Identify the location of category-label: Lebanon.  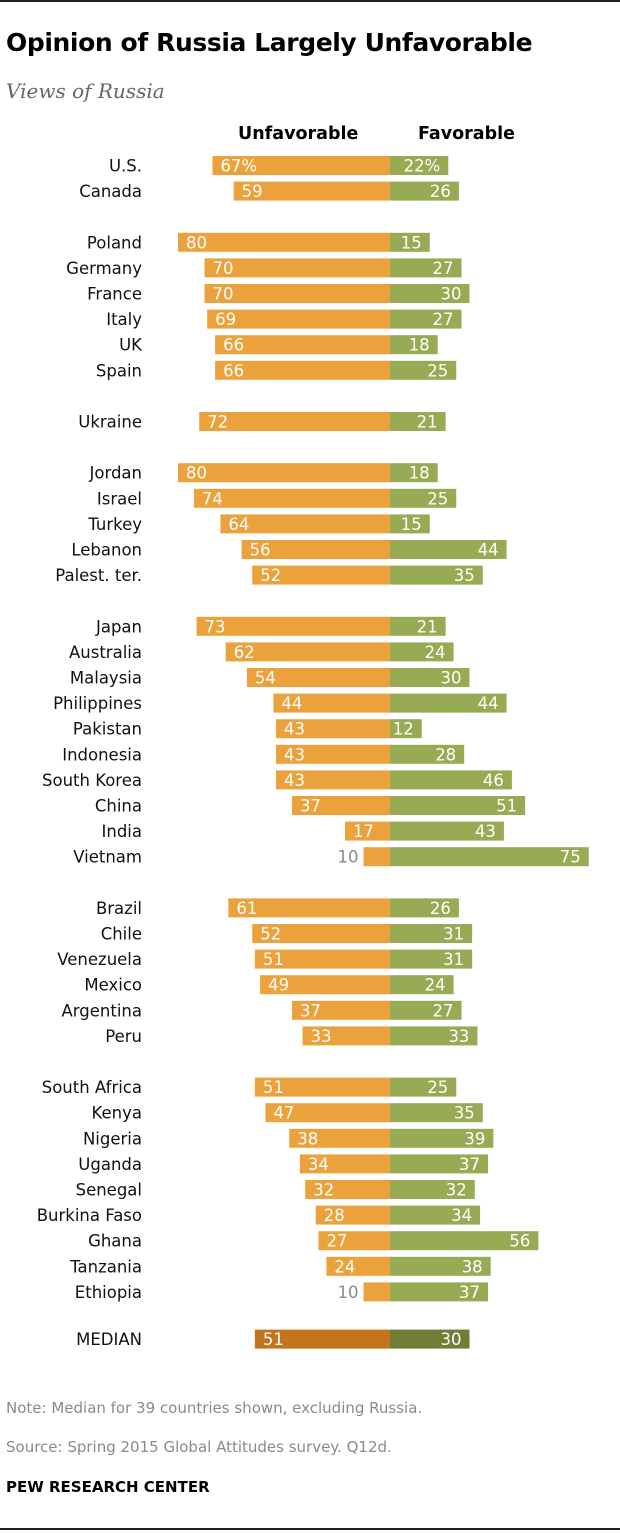
(106, 550).